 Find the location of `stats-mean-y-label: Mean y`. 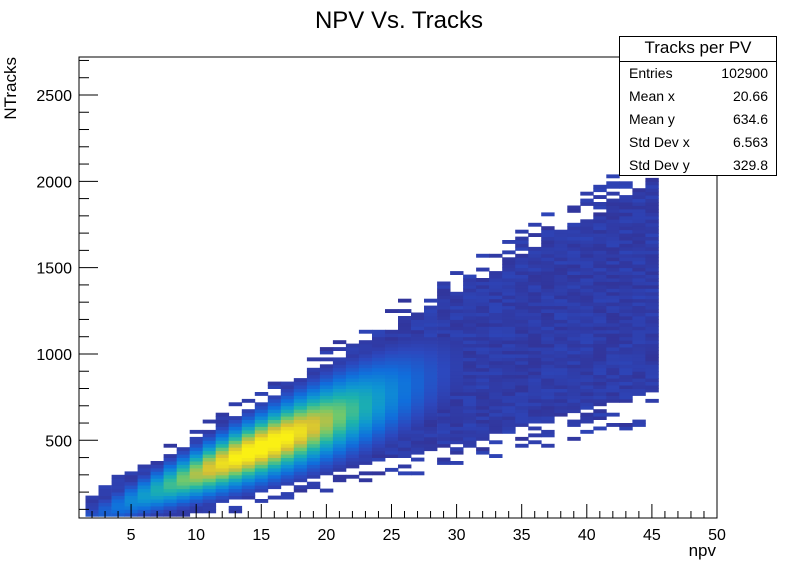

stats-mean-y-label: Mean y is located at coordinates (652, 119).